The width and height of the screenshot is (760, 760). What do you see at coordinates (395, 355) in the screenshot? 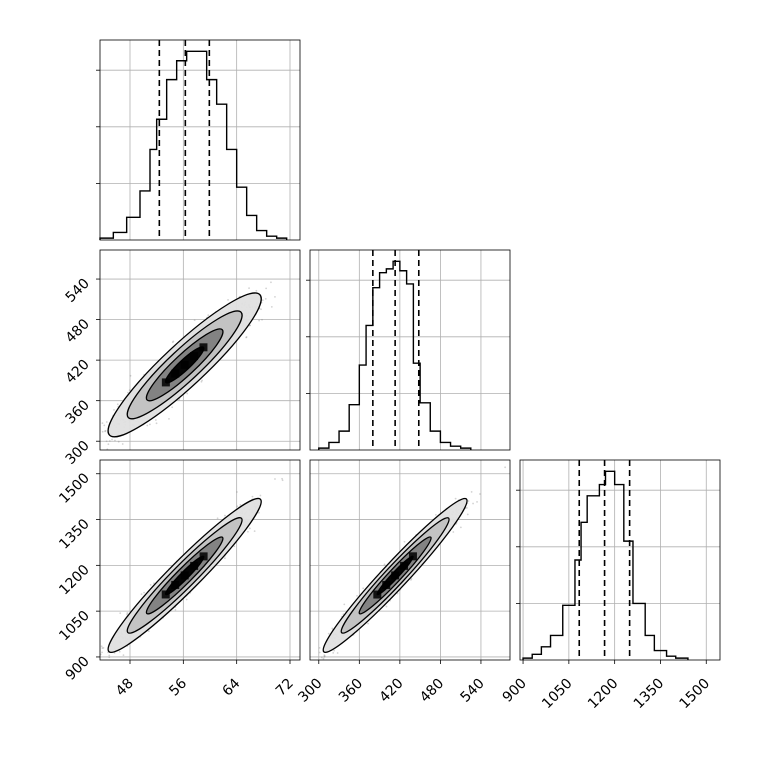
I see `hist-2-bars` at bounding box center [395, 355].